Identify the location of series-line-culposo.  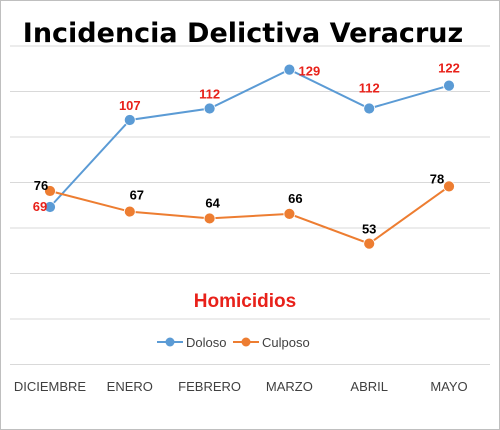
(249, 215).